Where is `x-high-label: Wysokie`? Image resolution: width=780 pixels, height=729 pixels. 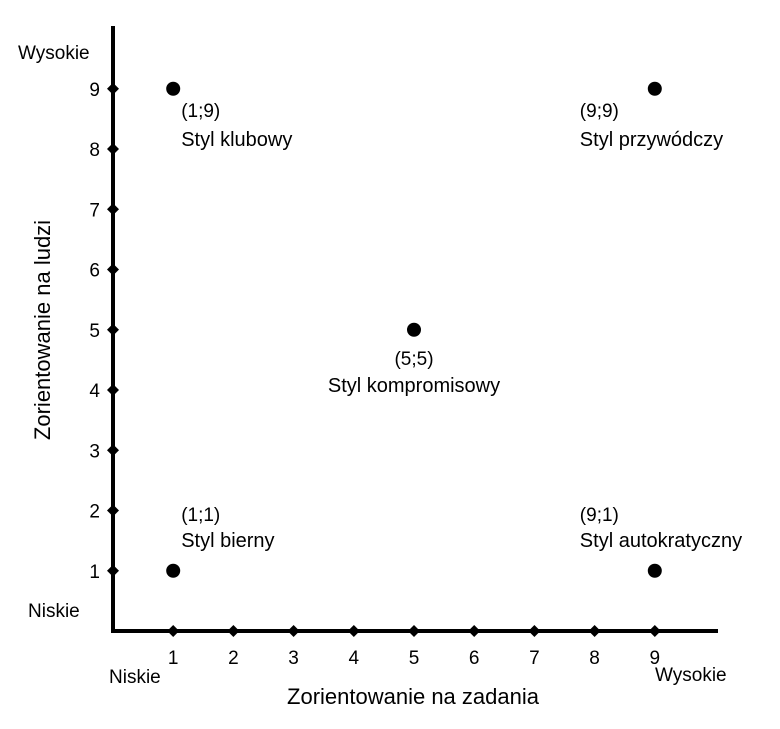 x-high-label: Wysokie is located at coordinates (691, 675).